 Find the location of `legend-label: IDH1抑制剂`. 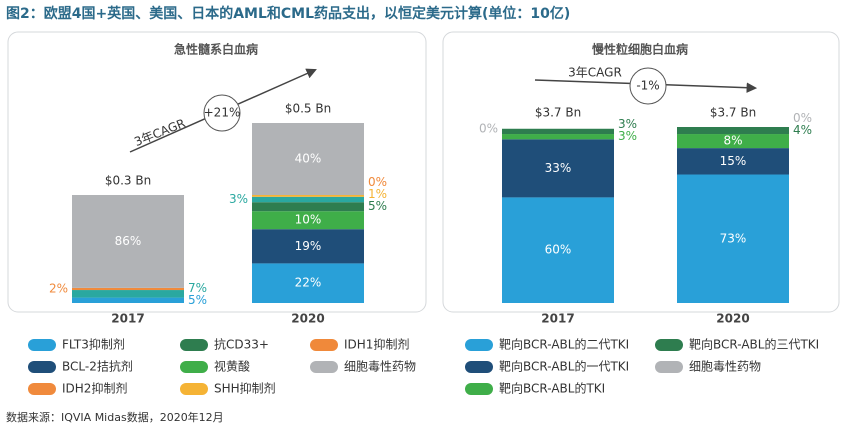

legend-label: IDH1抑制剂 is located at coordinates (376, 344).